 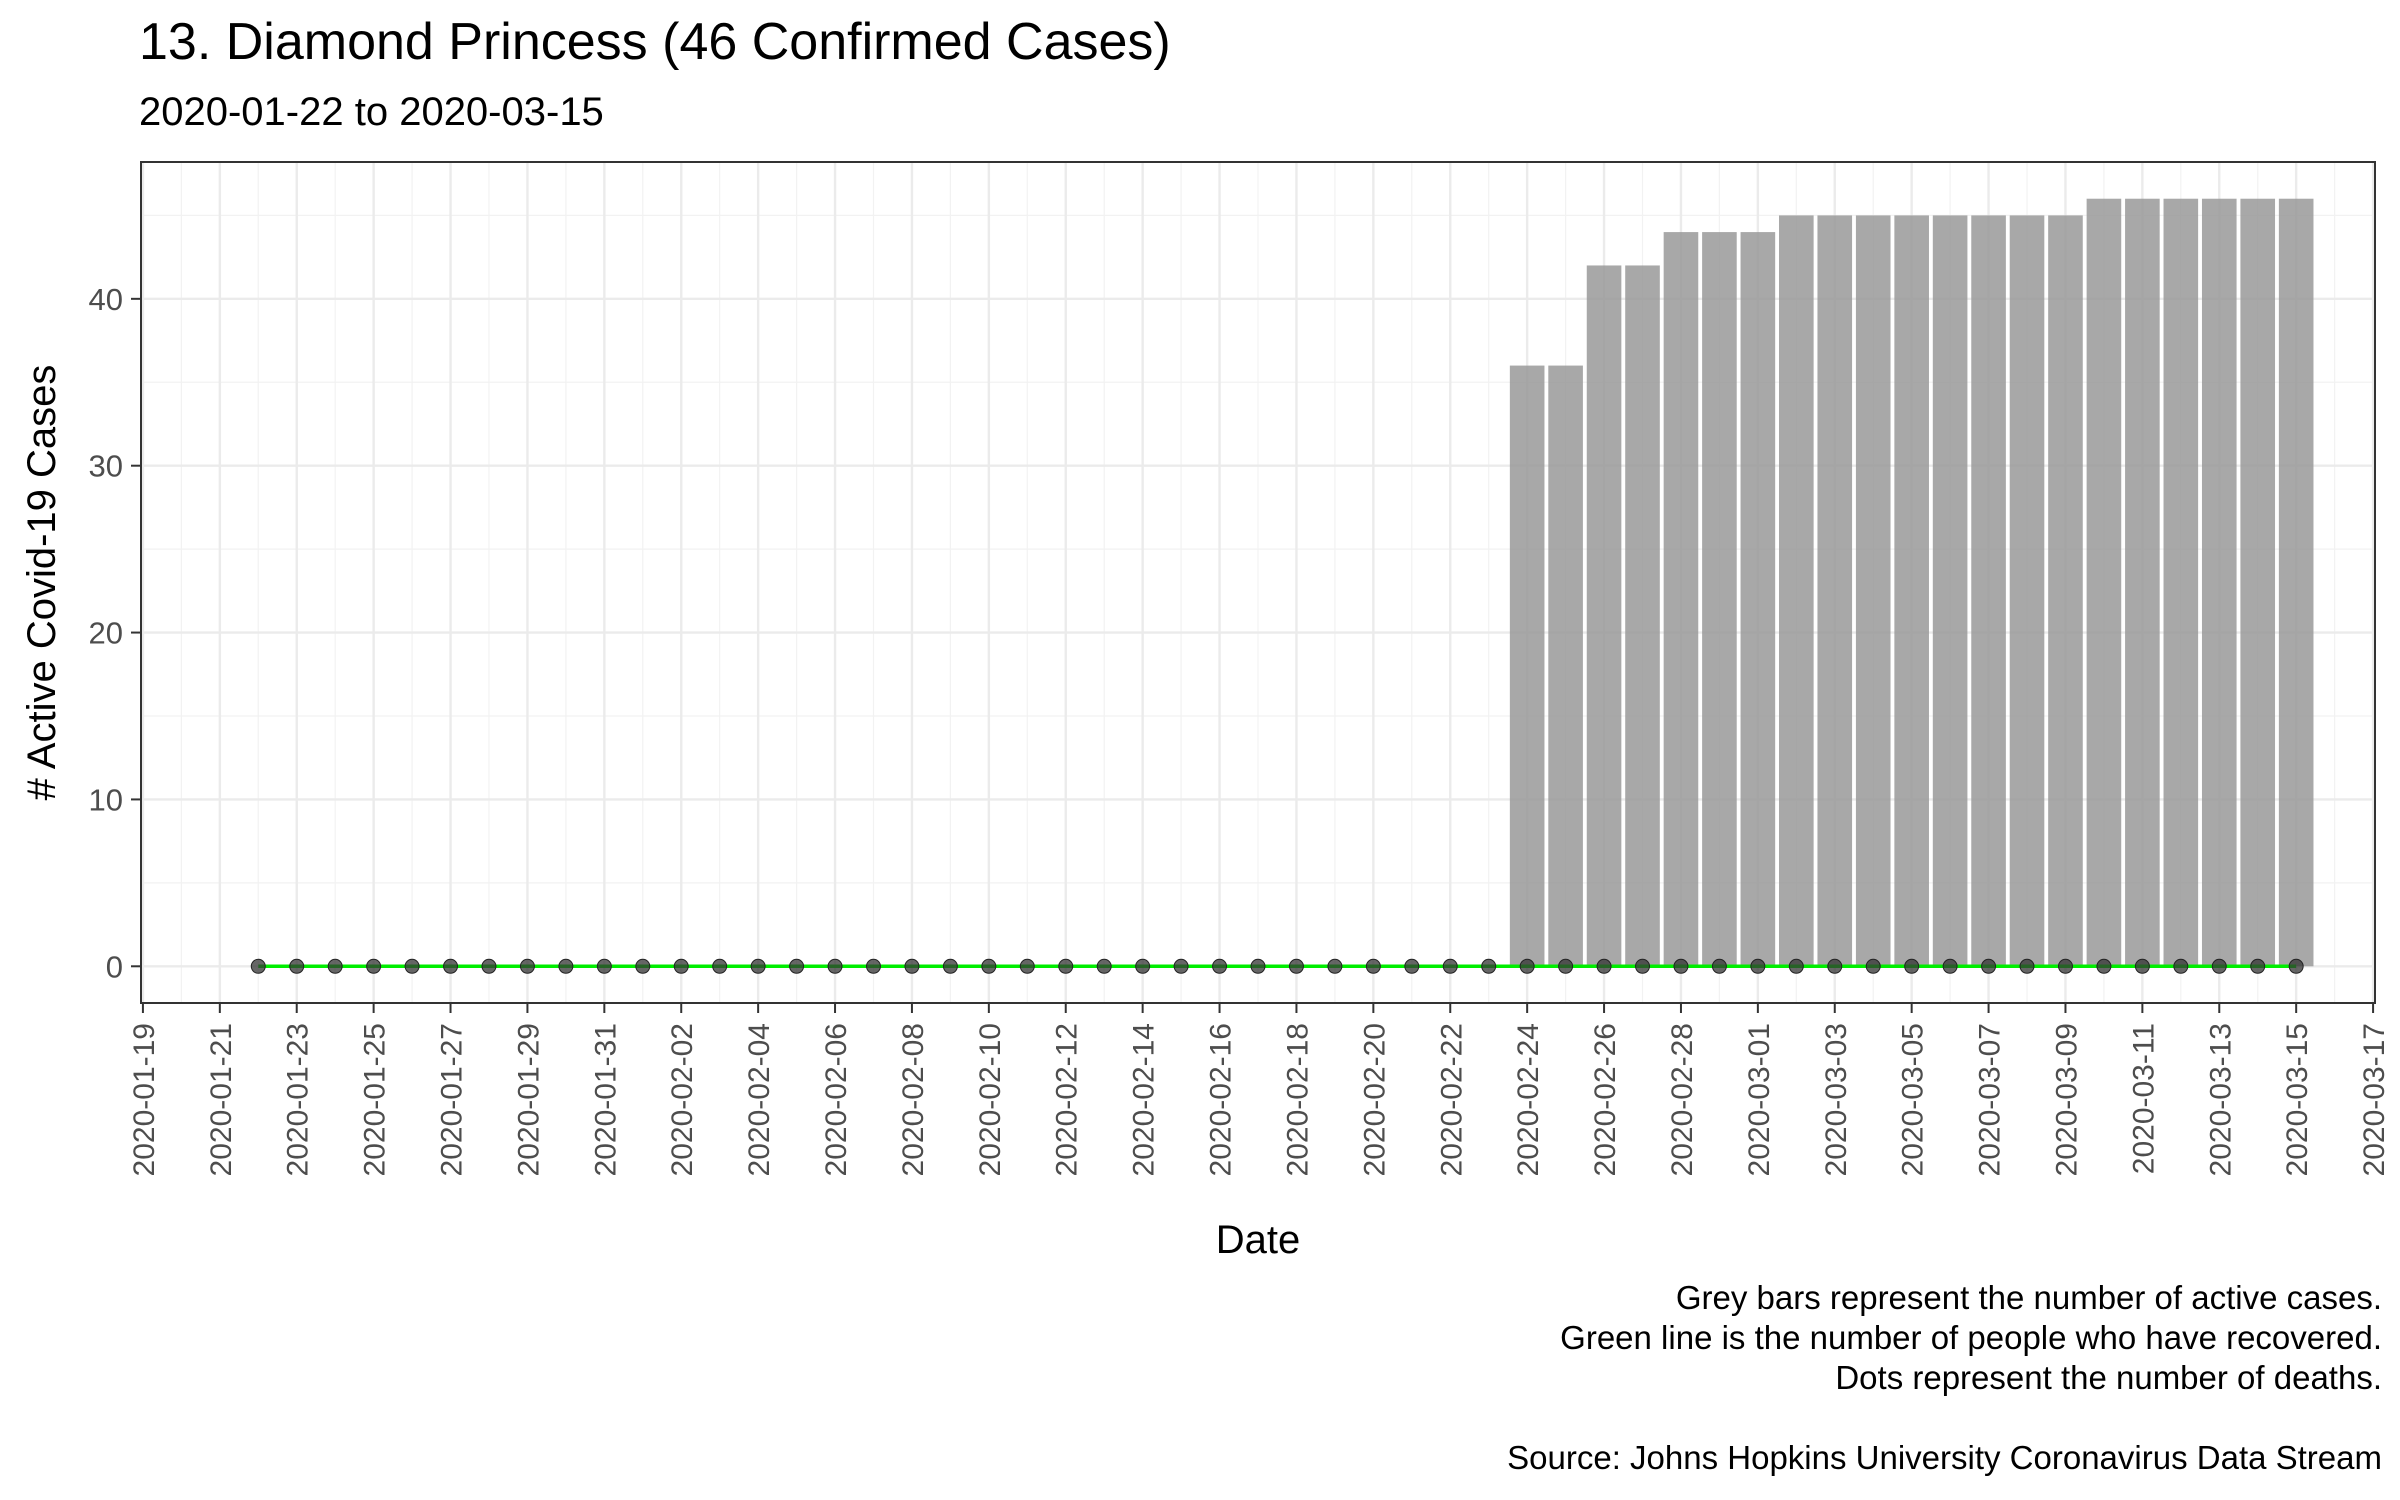 What do you see at coordinates (371, 112) in the screenshot?
I see `chart-subtitle: 2020-01-22 to 2020-03-15` at bounding box center [371, 112].